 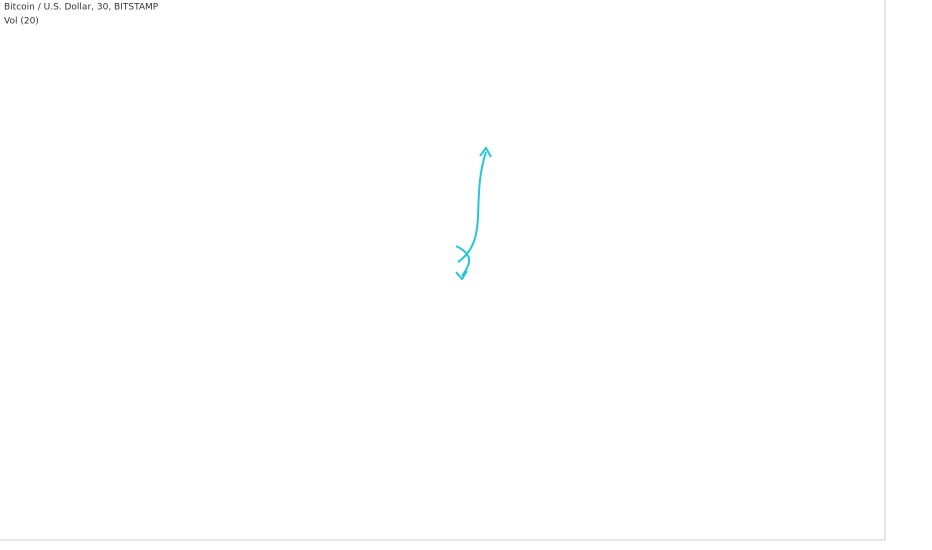 What do you see at coordinates (81, 8) in the screenshot?
I see `chart-title: Bitcoin / U.S. Dollar, 30, BITSTAMP` at bounding box center [81, 8].